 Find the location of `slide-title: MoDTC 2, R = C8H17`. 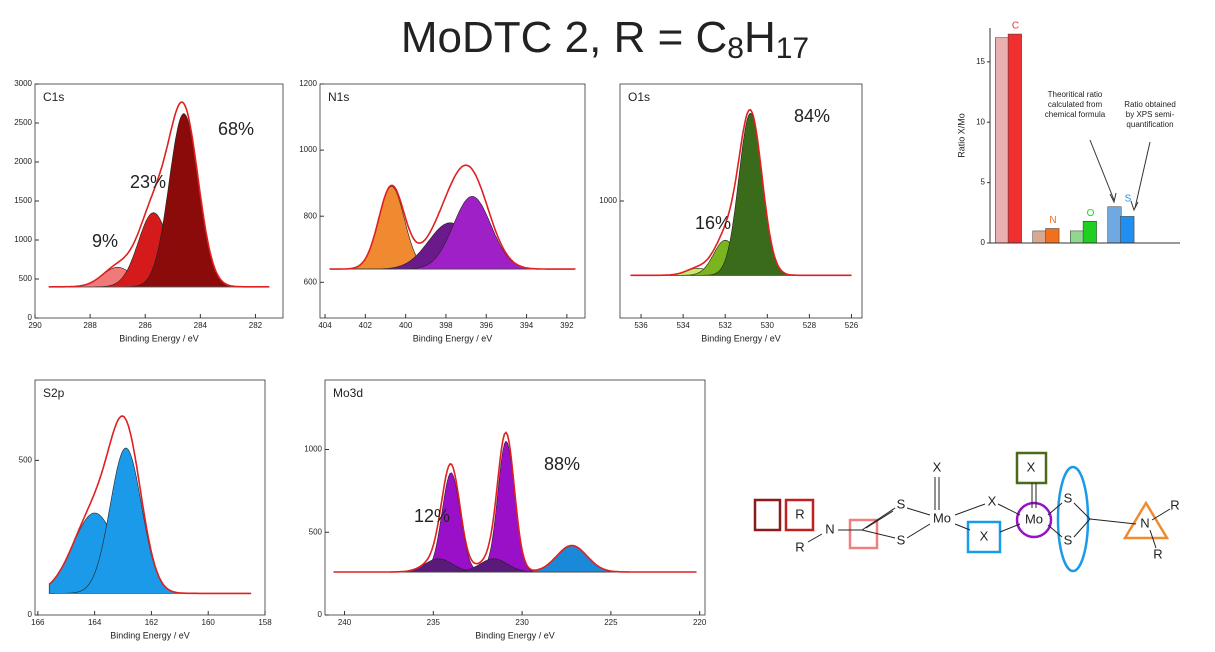

slide-title: MoDTC 2, R = C8H17 is located at coordinates (605, 39).